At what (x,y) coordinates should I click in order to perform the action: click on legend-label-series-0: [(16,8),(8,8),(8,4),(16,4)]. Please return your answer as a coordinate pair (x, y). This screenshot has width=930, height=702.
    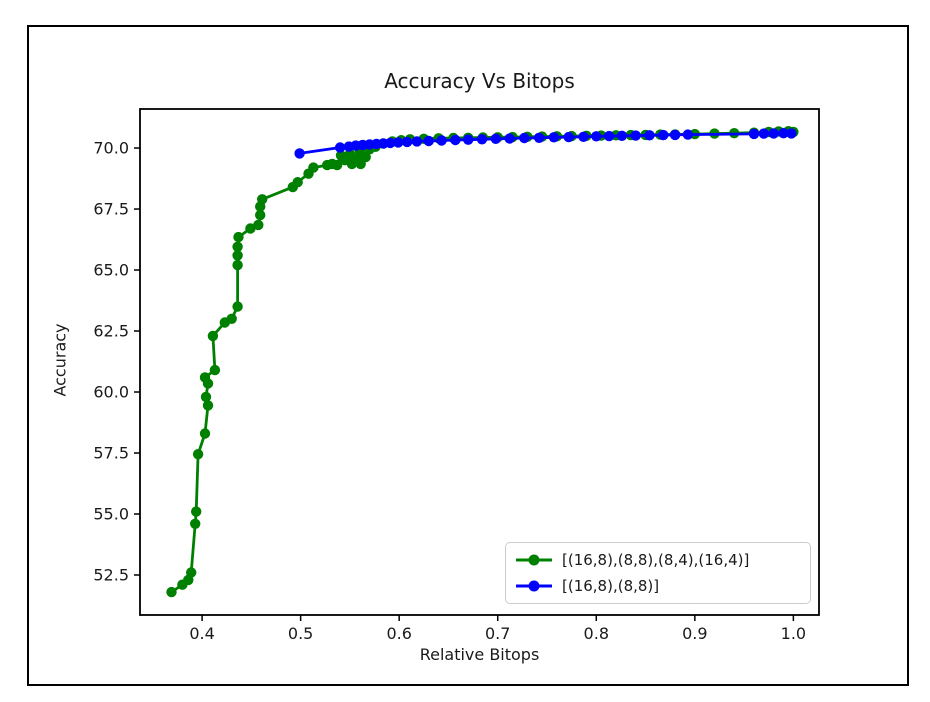
    Looking at the image, I should click on (656, 560).